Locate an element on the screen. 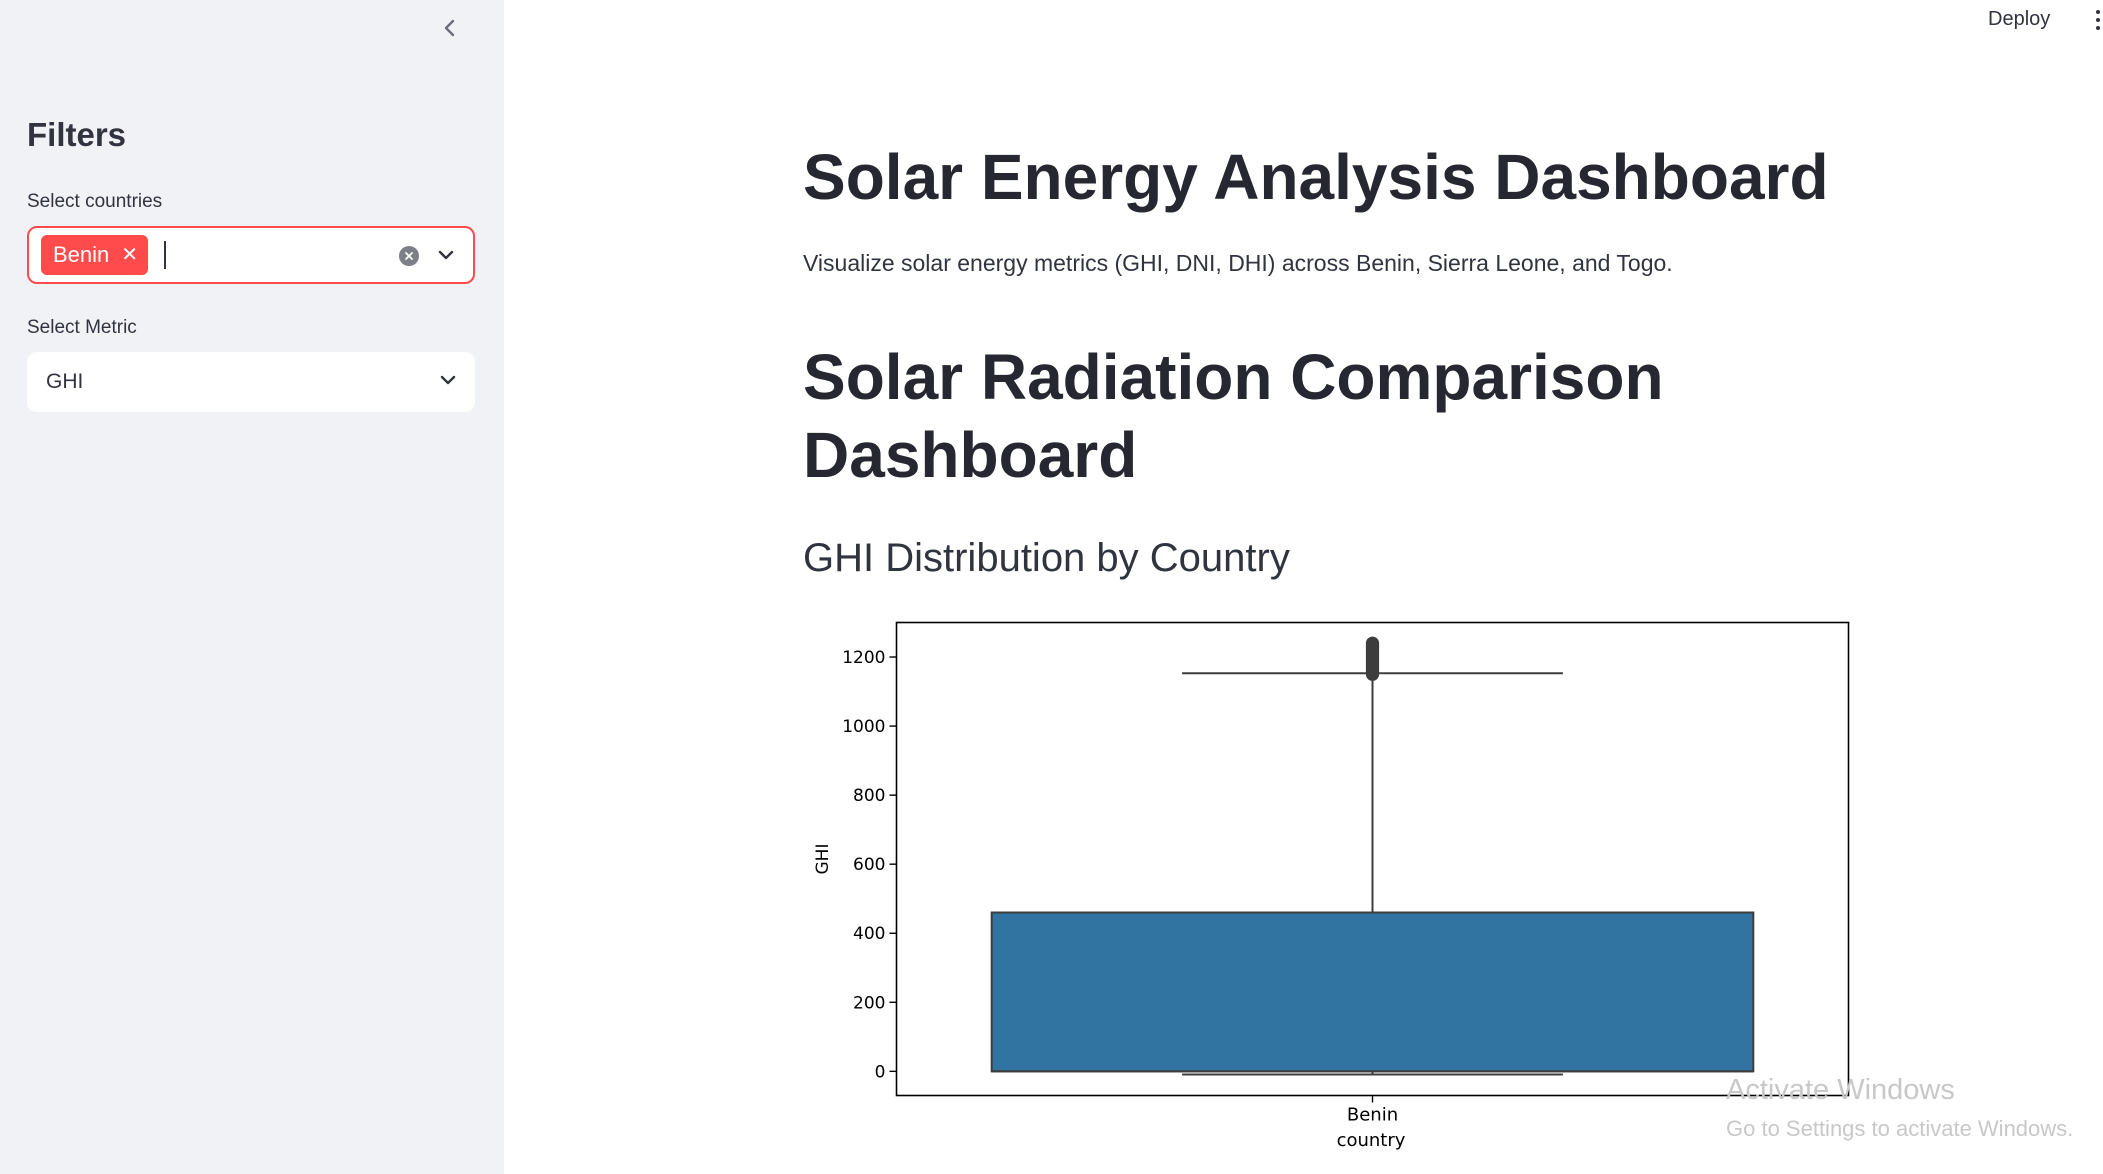 Image resolution: width=2103 pixels, height=1174 pixels. section-title: Solar Radiation Comparison Dashboard is located at coordinates (1233, 416).